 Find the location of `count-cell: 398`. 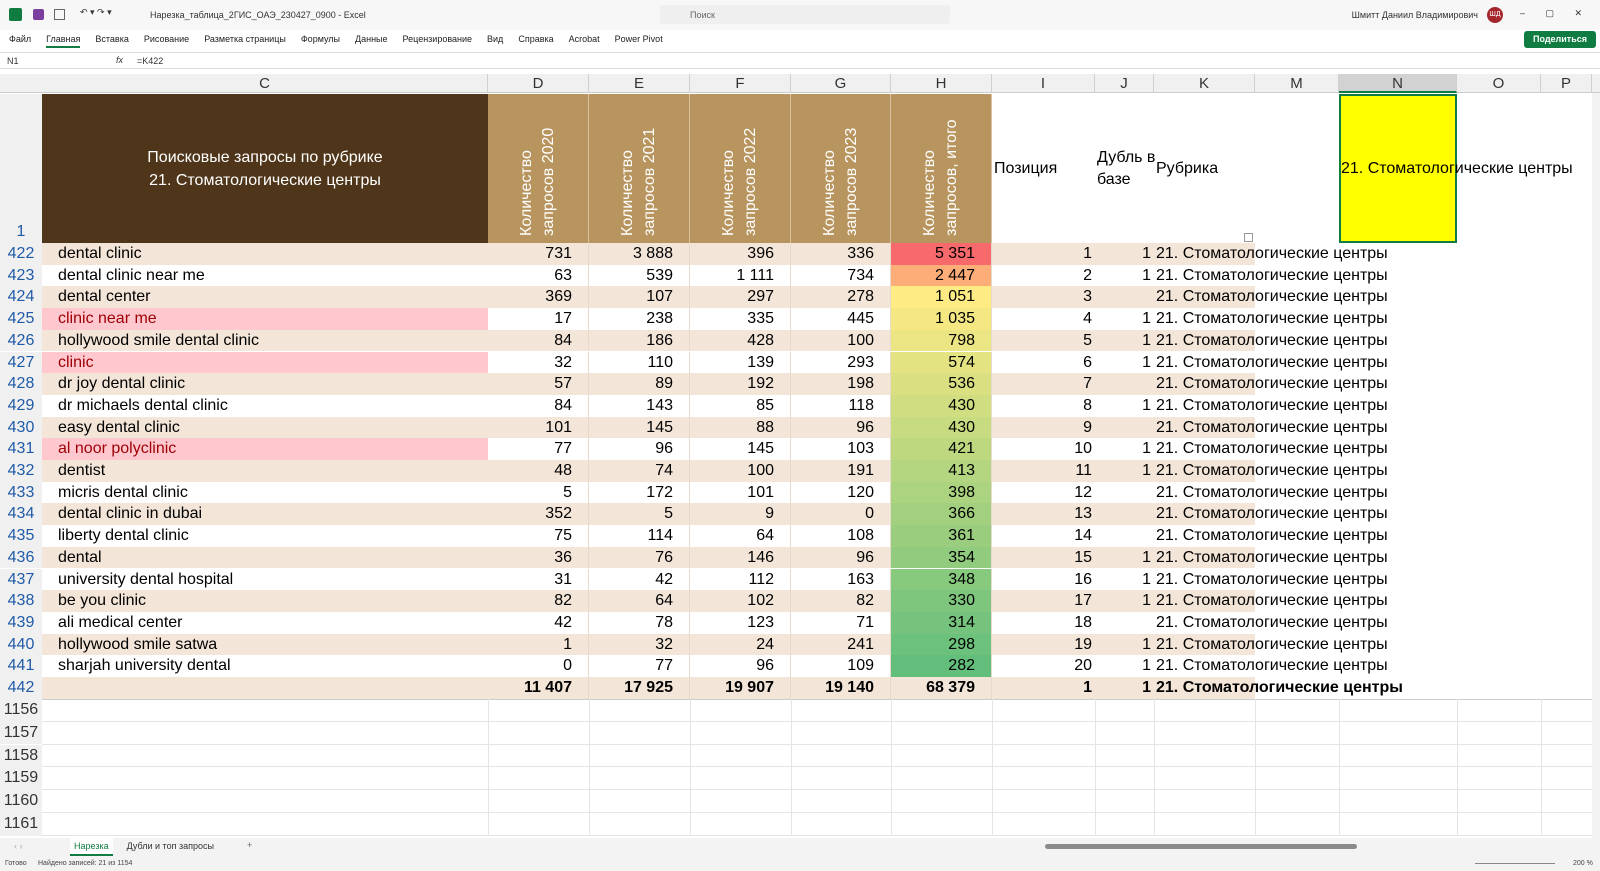

count-cell: 398 is located at coordinates (941, 492).